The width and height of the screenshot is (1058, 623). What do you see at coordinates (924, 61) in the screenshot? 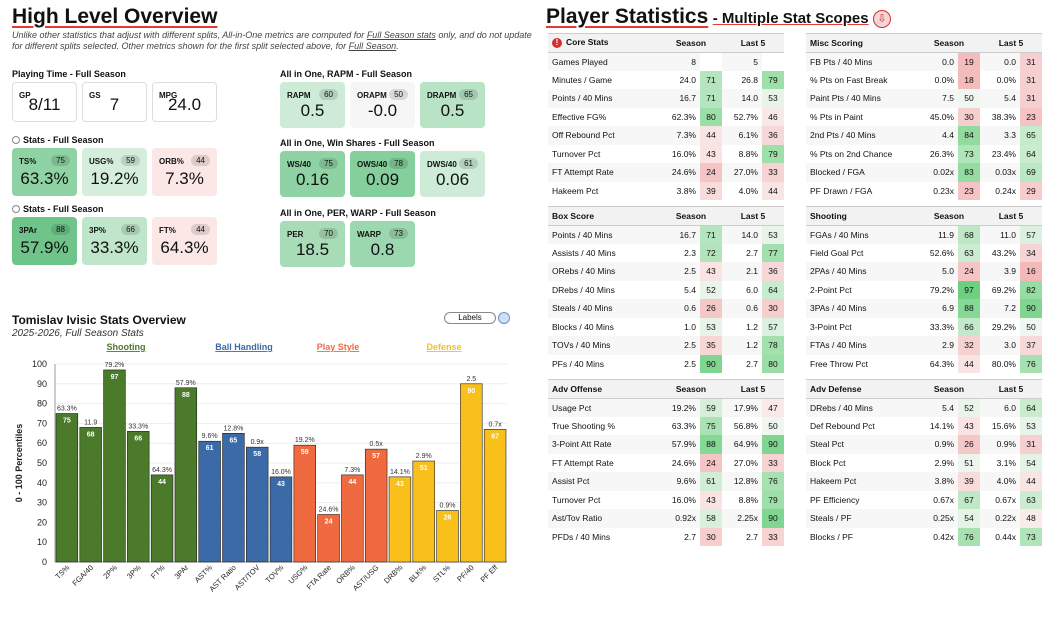
I see `table-row: FB Pts / 40 Mins 0.0 19 0.0 31` at bounding box center [924, 61].